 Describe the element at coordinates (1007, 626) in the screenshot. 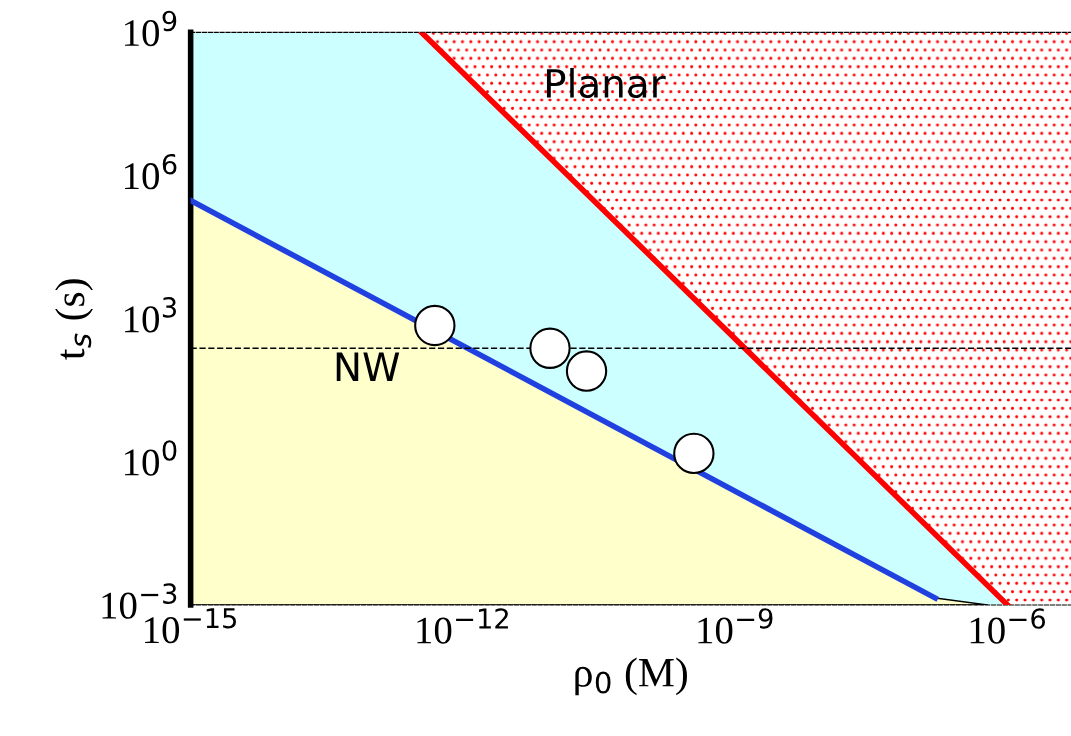

I see `x-tick-label: 10$^{−6}$` at that location.